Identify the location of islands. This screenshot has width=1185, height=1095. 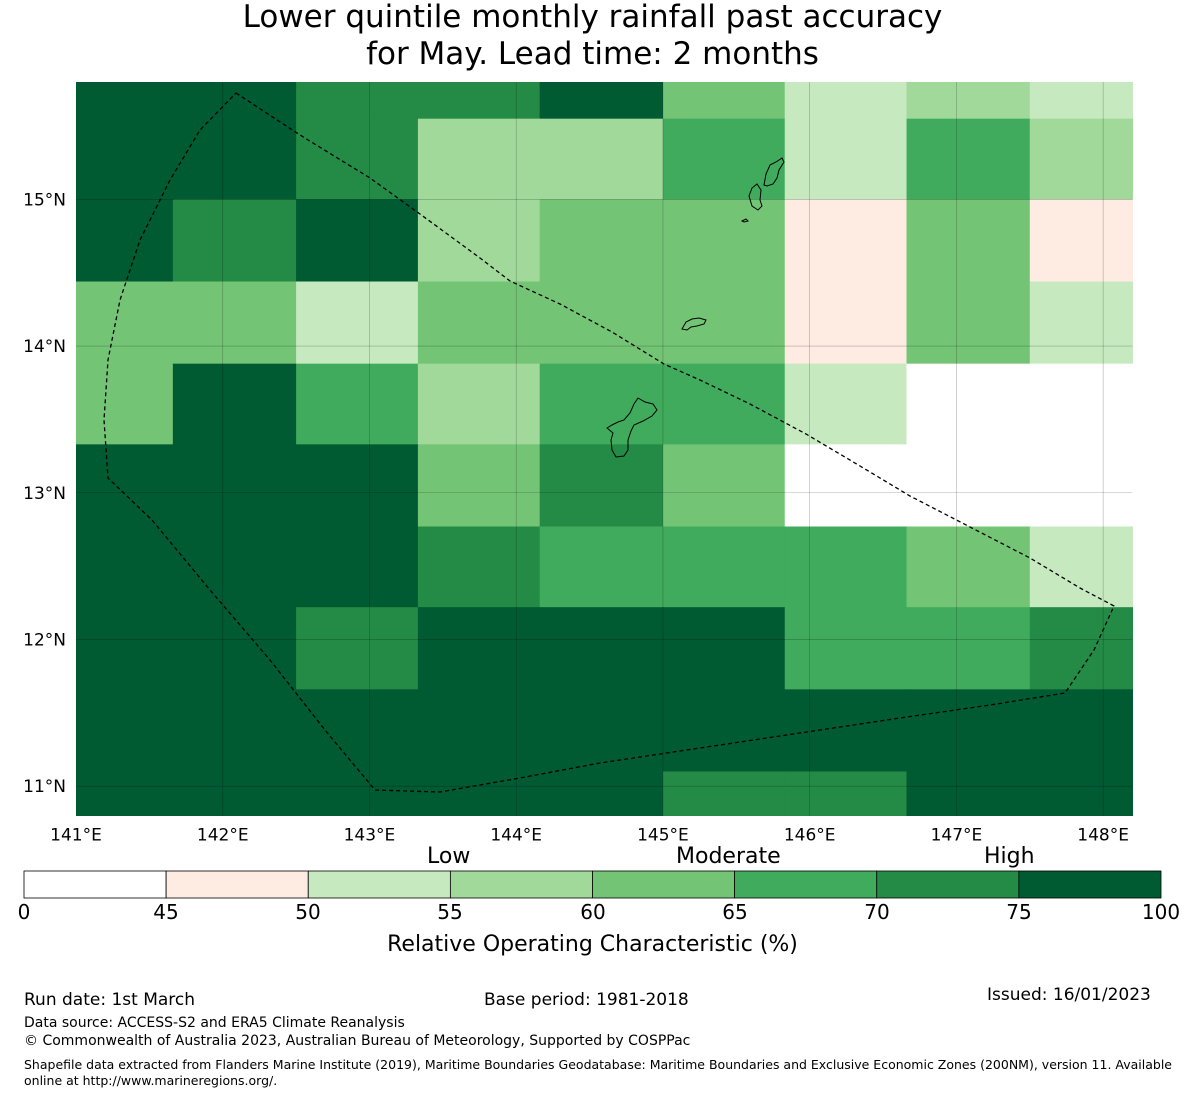
(695, 307).